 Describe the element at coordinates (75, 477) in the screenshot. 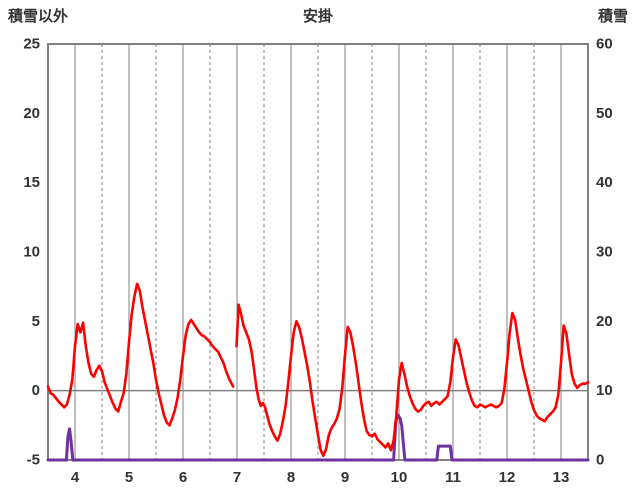

I see `x-axis-tick-label: 4` at that location.